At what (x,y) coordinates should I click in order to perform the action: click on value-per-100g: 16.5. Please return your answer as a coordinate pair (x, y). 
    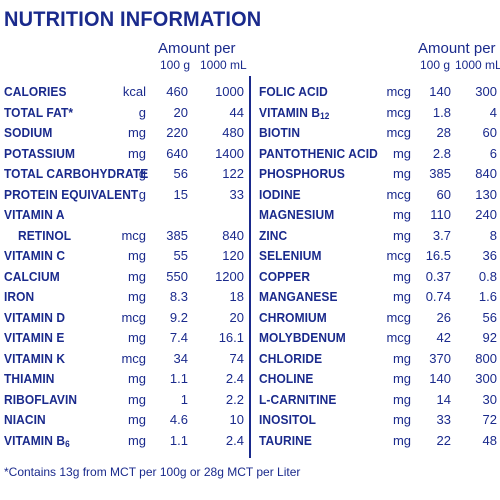
    Looking at the image, I should click on (438, 255).